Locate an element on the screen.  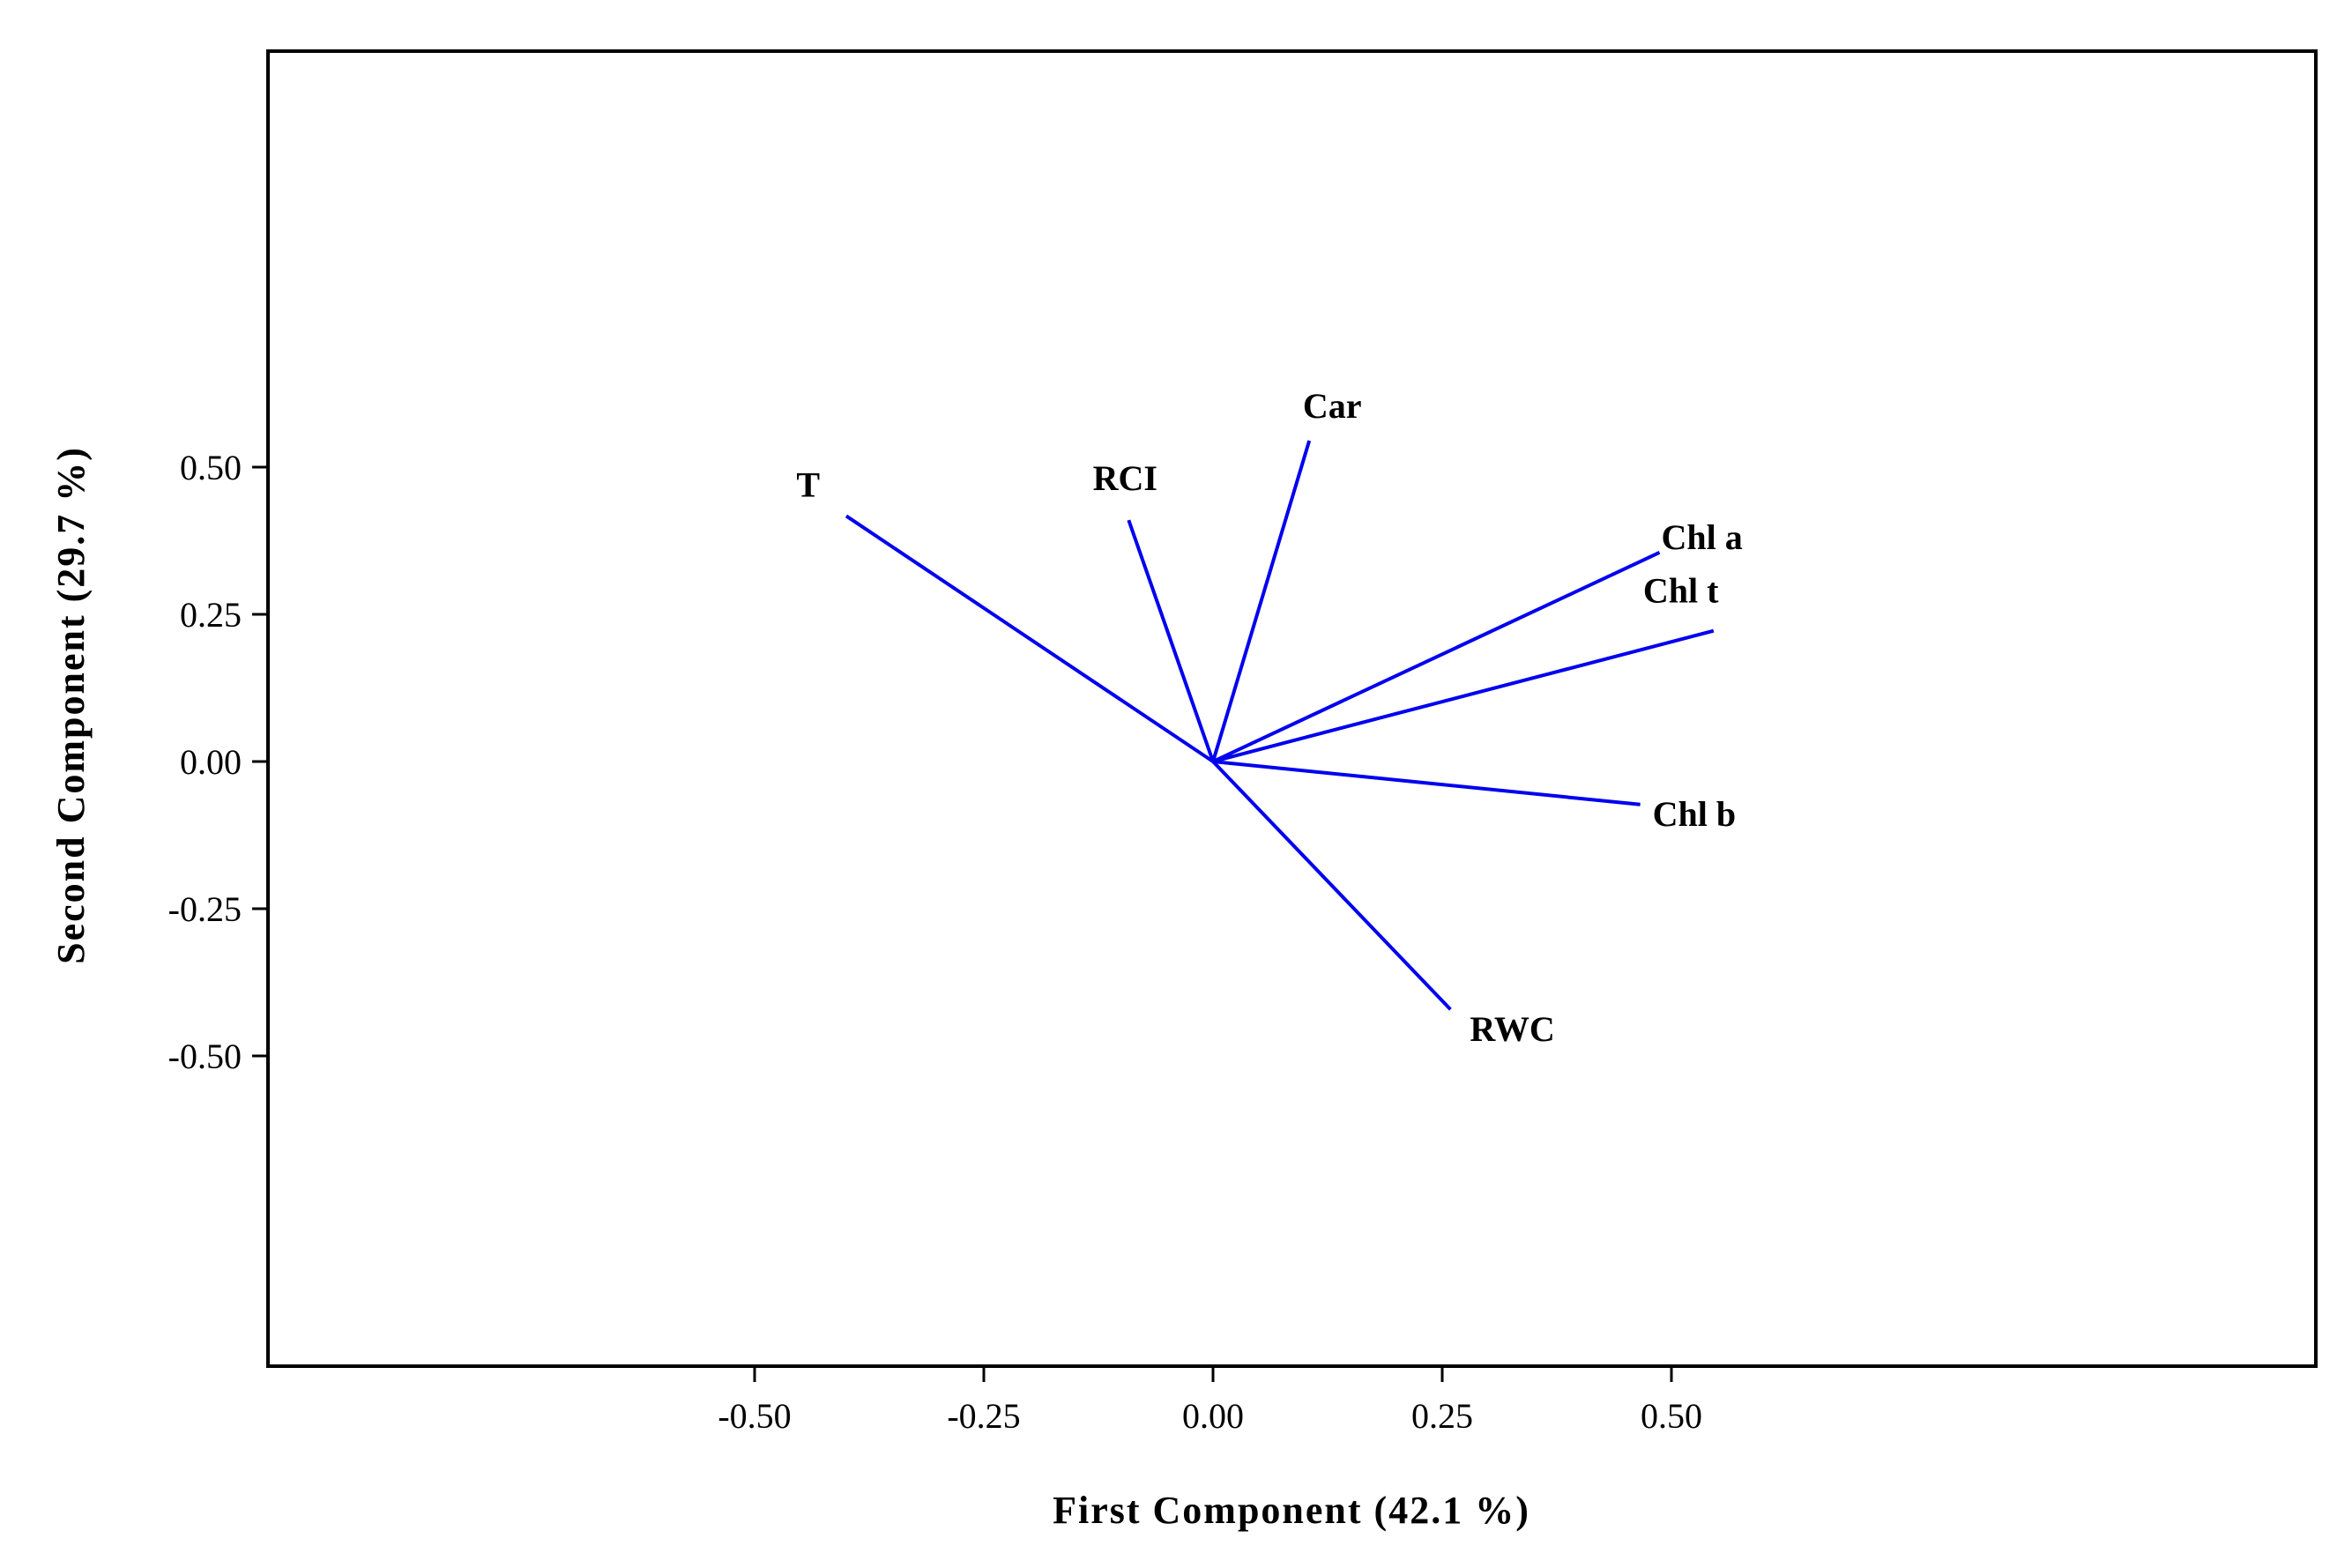
x-tick-label: 0.00 is located at coordinates (1213, 1416).